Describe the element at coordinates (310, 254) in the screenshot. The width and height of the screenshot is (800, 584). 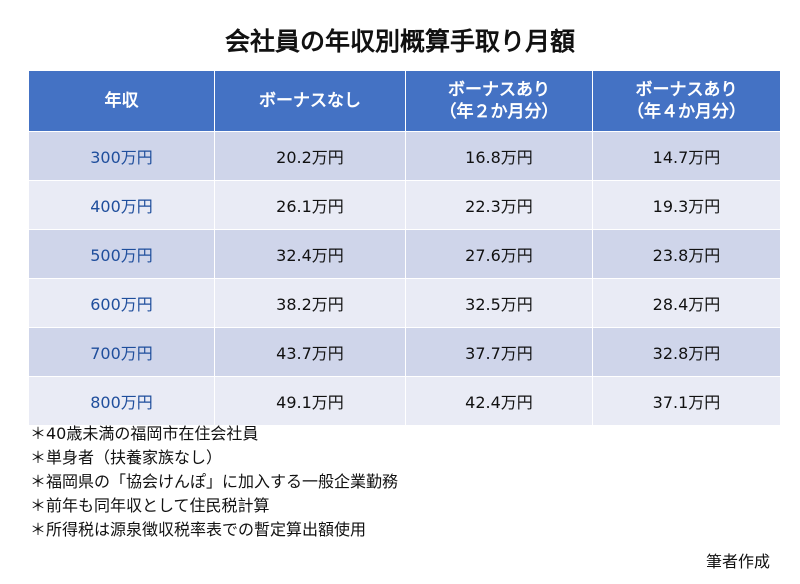
I see `table-cell: 32.4万円` at that location.